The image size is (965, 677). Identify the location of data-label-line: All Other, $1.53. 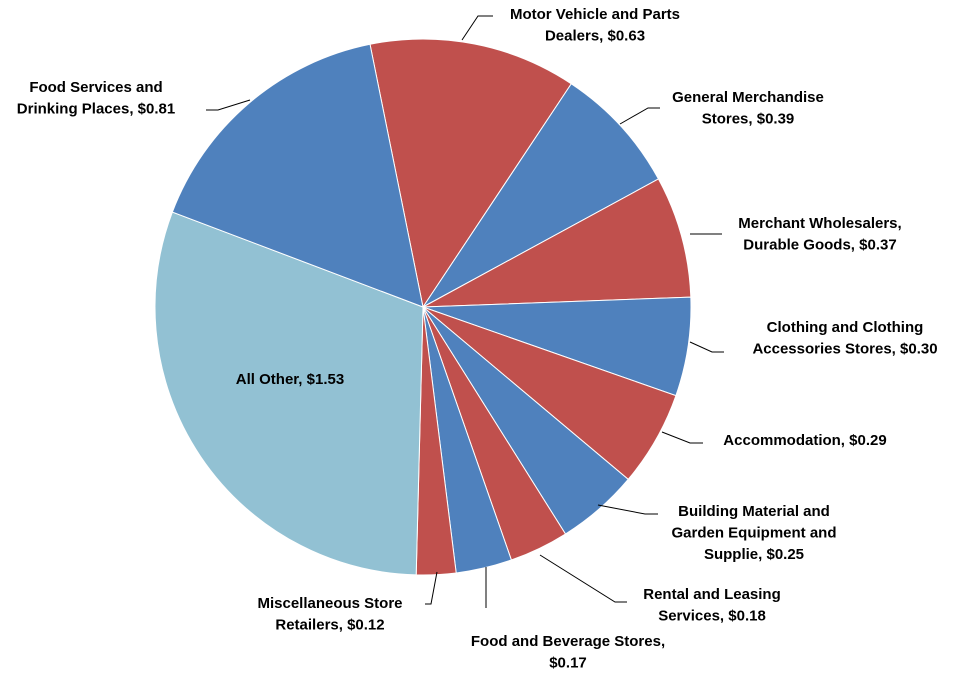
(290, 379).